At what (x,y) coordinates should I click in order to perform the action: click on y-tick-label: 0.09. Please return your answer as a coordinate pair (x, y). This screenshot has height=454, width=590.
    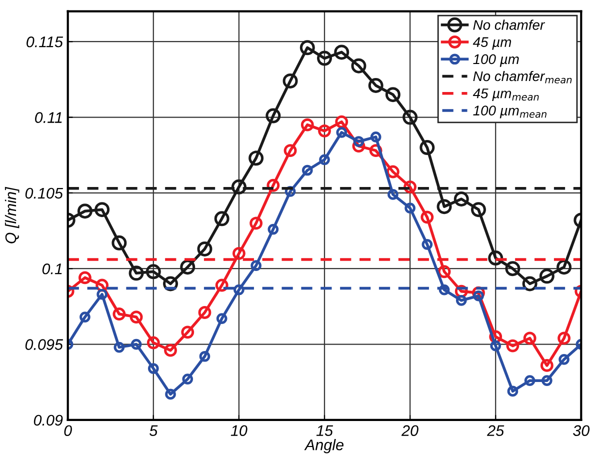
    Looking at the image, I should click on (48, 420).